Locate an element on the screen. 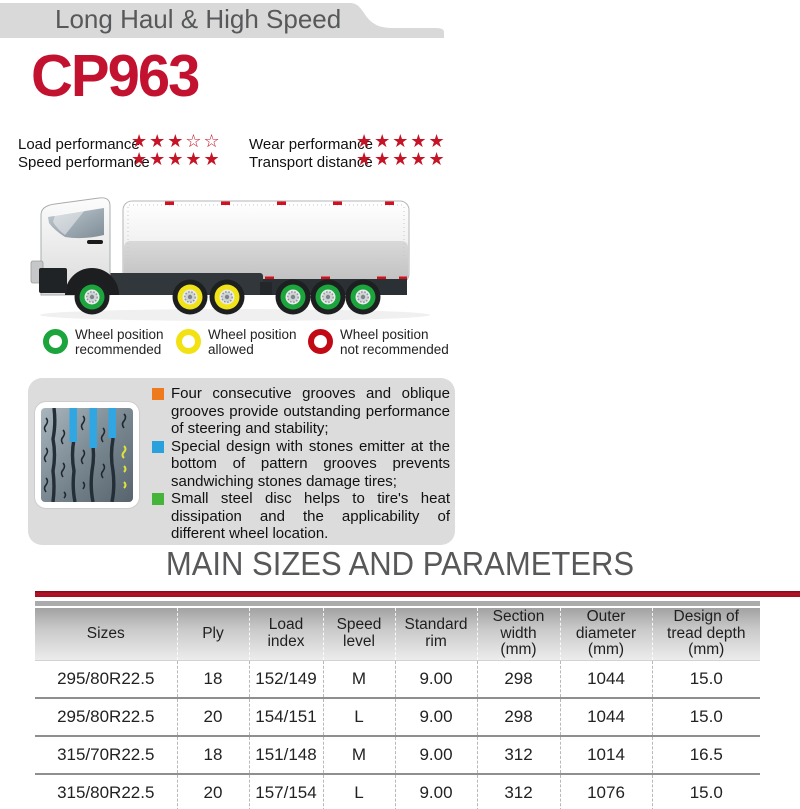 The width and height of the screenshot is (800, 809). yellow-ring-icon is located at coordinates (188, 341).